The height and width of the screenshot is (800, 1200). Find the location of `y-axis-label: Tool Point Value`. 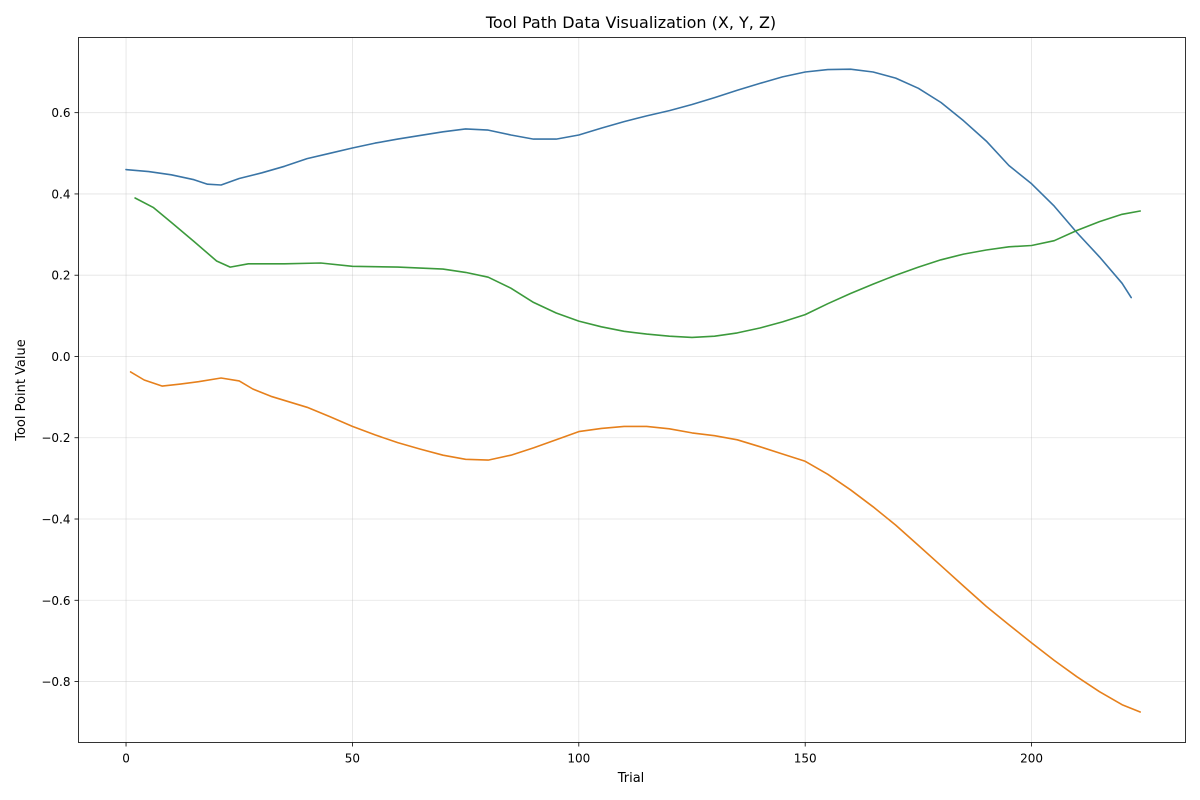

y-axis-label: Tool Point Value is located at coordinates (21, 390).